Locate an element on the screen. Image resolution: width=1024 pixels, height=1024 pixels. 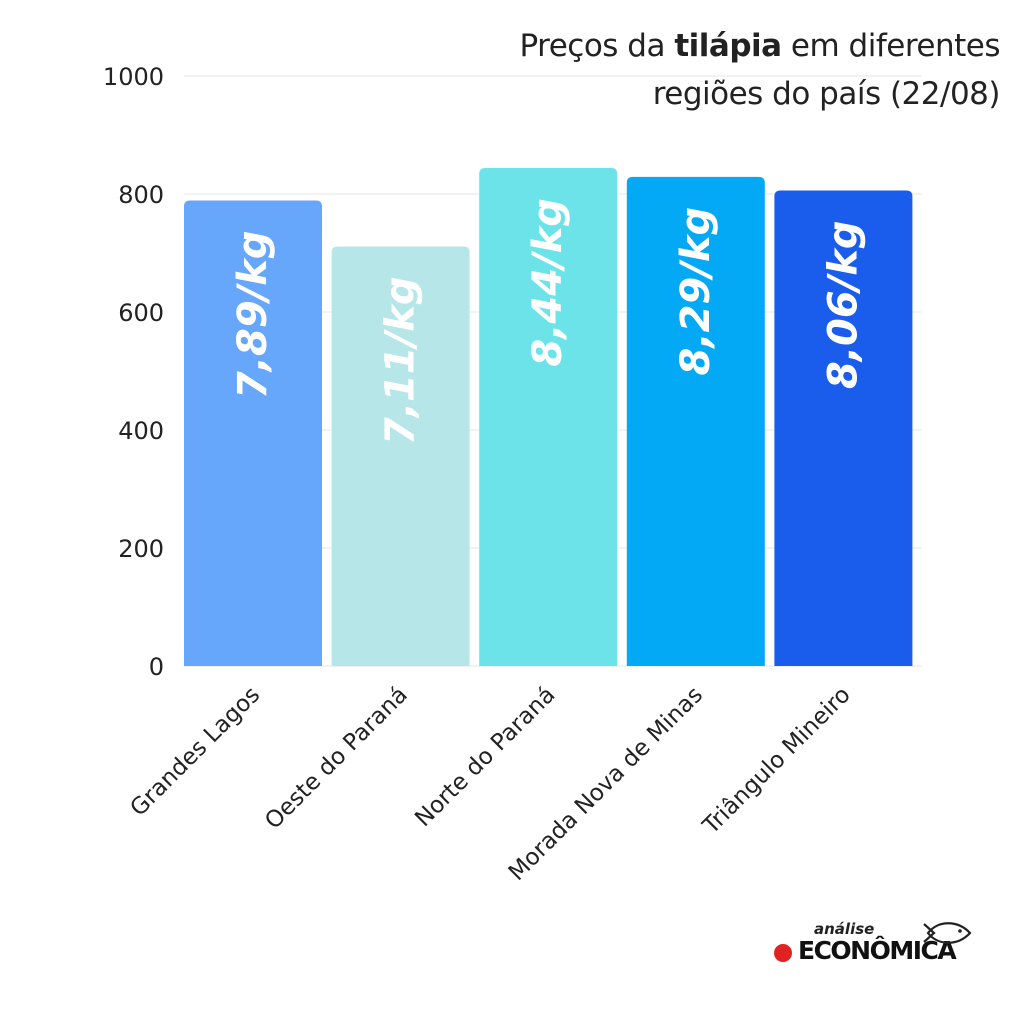
bar-value-label: 8,29/kg is located at coordinates (696, 291).